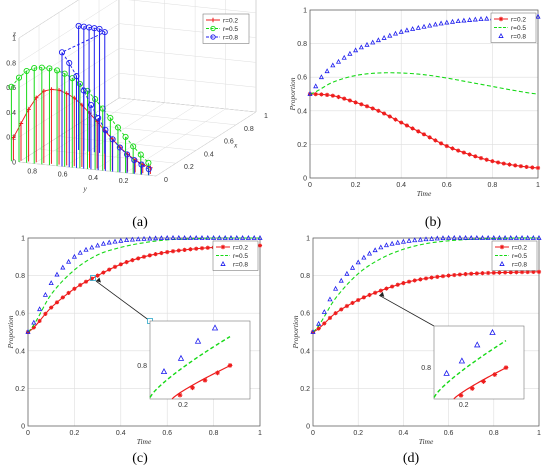 The height and width of the screenshot is (473, 550). I want to click on legend-marker-r02, so click(501, 19).